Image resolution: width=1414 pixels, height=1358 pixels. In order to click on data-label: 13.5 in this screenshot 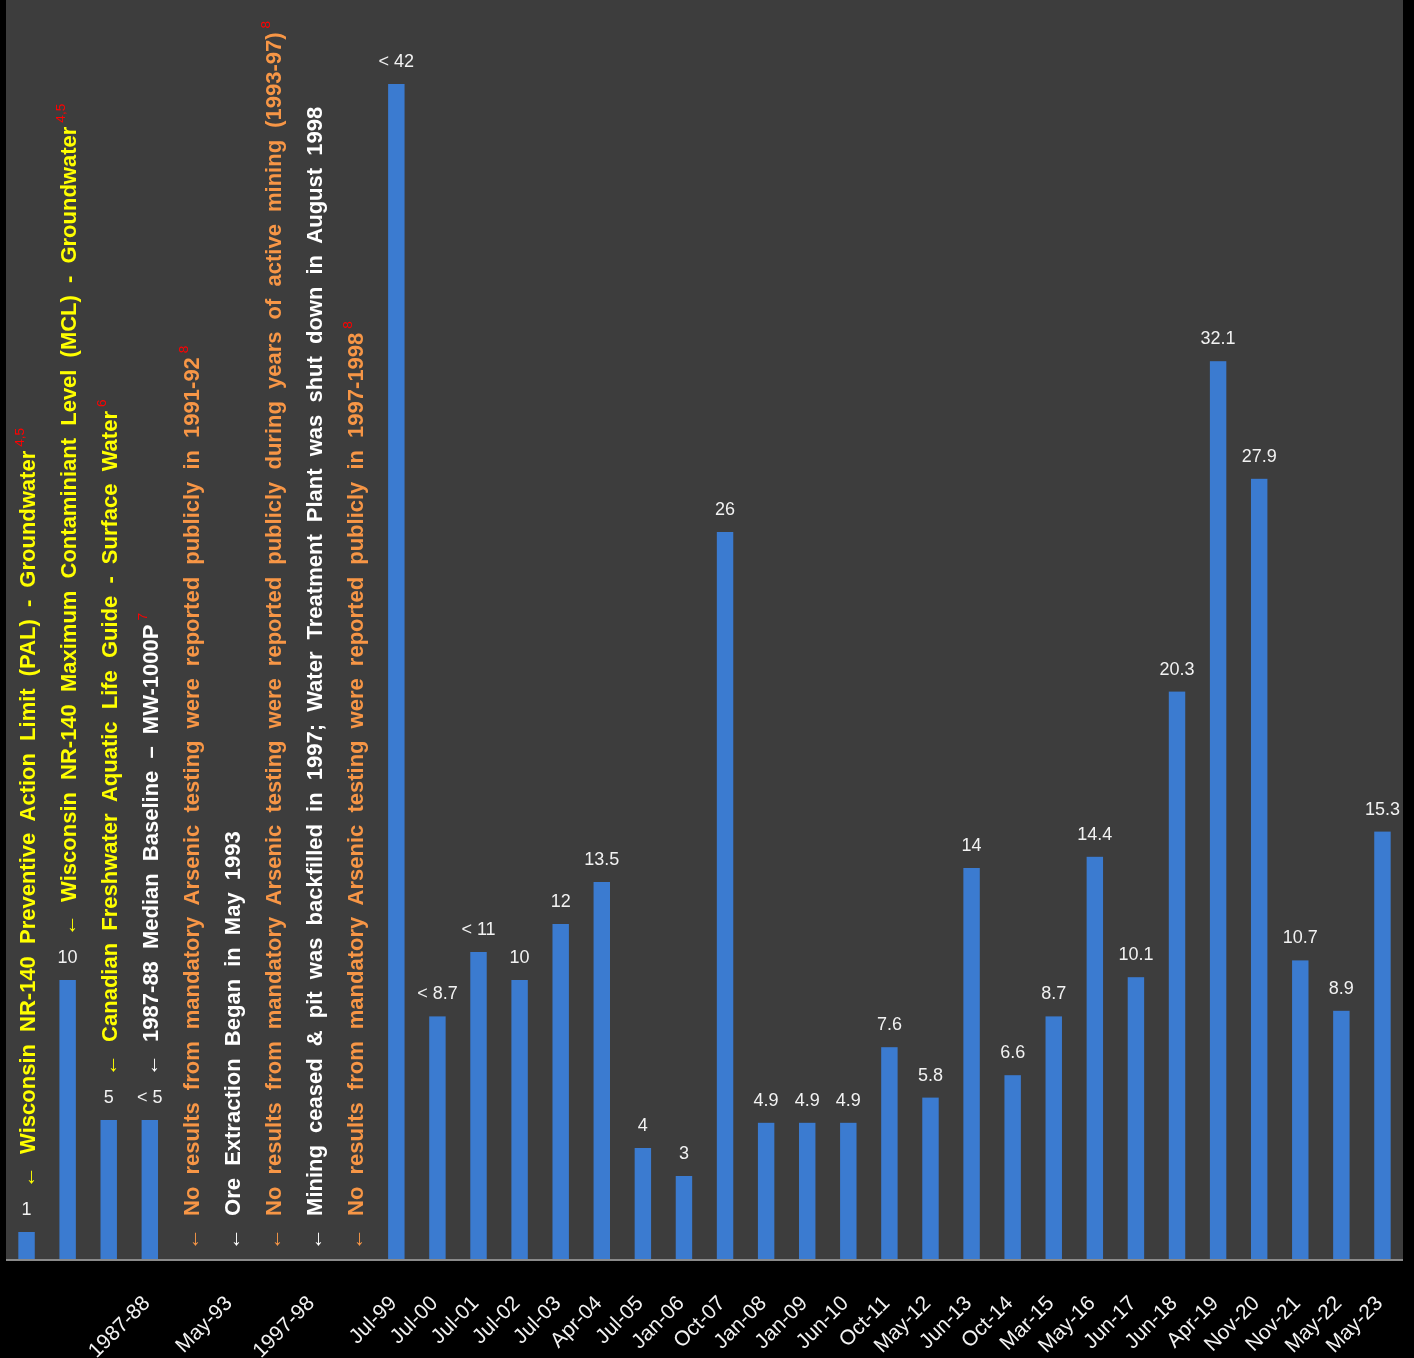, I will do `click(602, 859)`.